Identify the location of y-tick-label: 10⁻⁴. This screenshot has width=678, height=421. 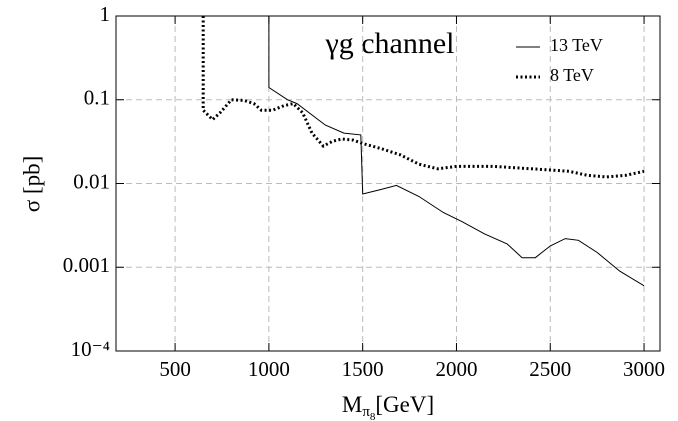
(90, 349).